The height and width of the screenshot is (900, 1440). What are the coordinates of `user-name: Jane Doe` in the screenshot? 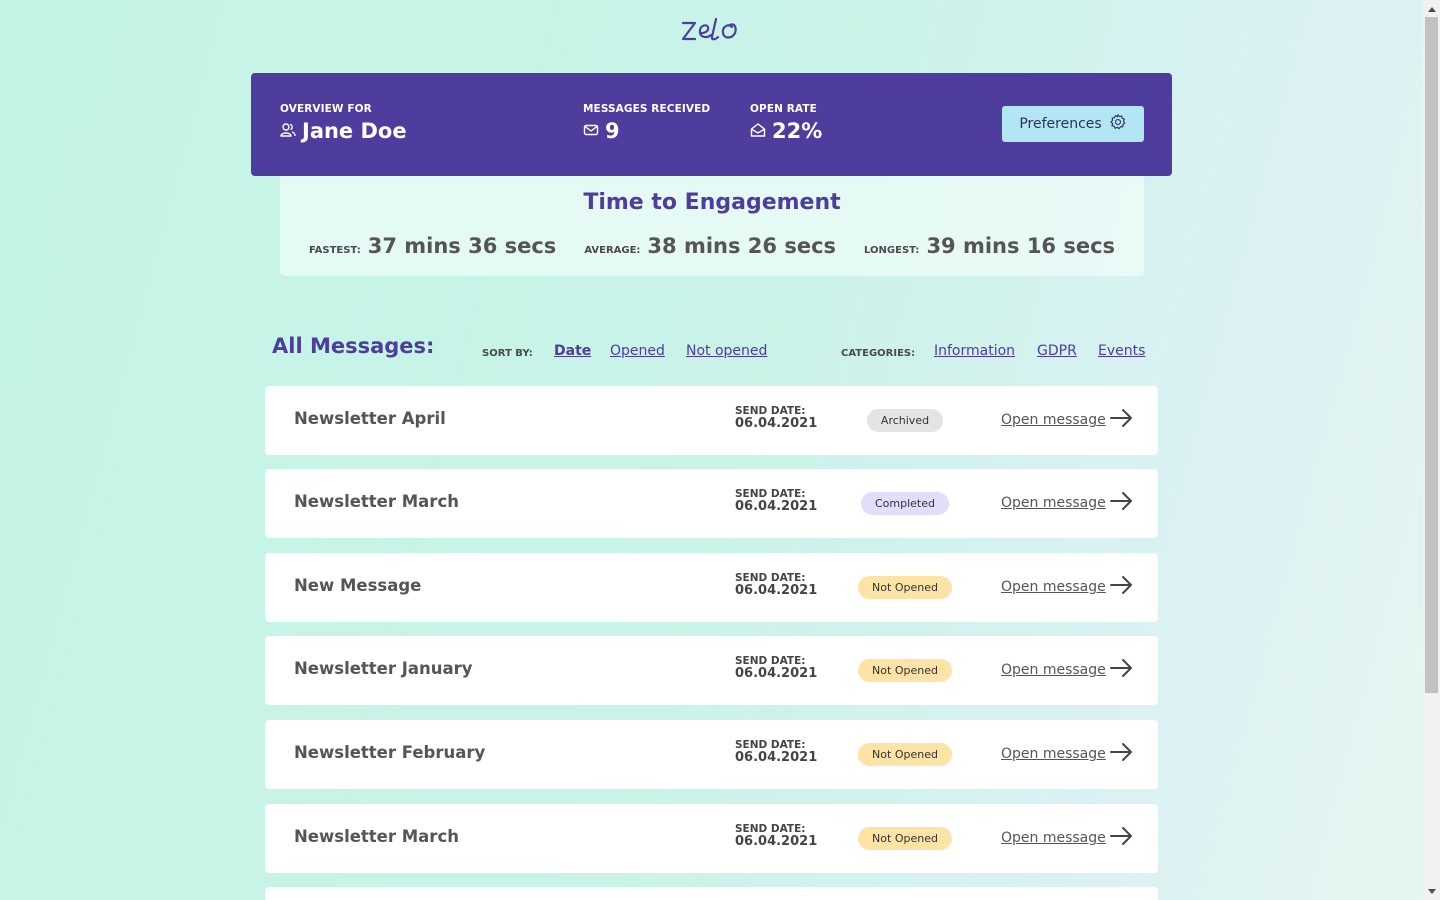 It's located at (343, 131).